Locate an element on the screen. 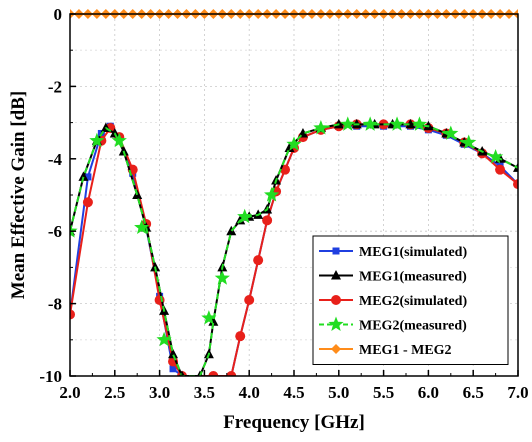 The height and width of the screenshot is (442, 532). legend-label: MEG1(simulated) is located at coordinates (413, 252).